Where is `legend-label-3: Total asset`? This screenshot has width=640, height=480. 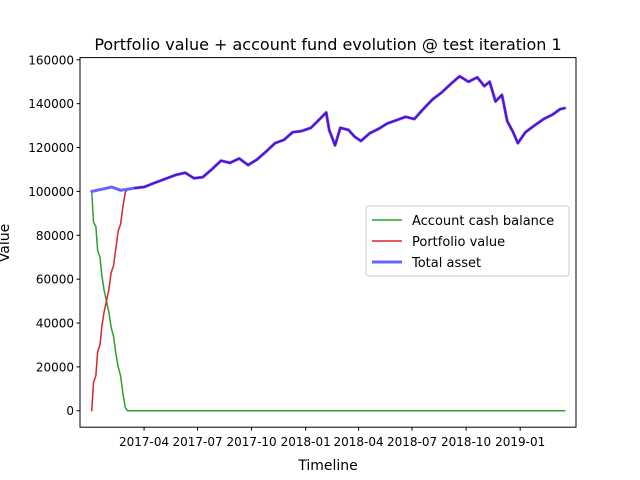
legend-label-3: Total asset is located at coordinates (446, 263).